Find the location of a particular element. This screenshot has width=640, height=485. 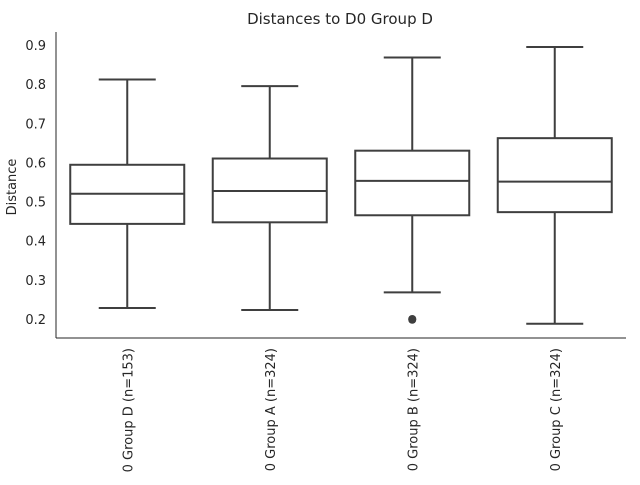

x-tick-label: 0 Group B (n=324) is located at coordinates (413, 409).